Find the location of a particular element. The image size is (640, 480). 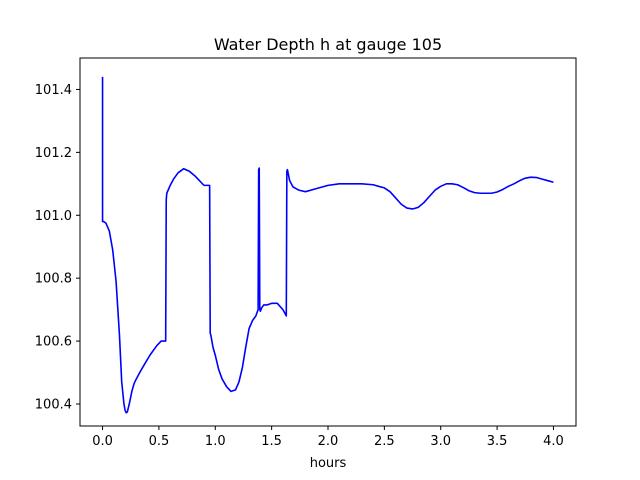

y-axis: 100.4 100.6 100.8 101.0 101.2 101.4 is located at coordinates (57, 247).